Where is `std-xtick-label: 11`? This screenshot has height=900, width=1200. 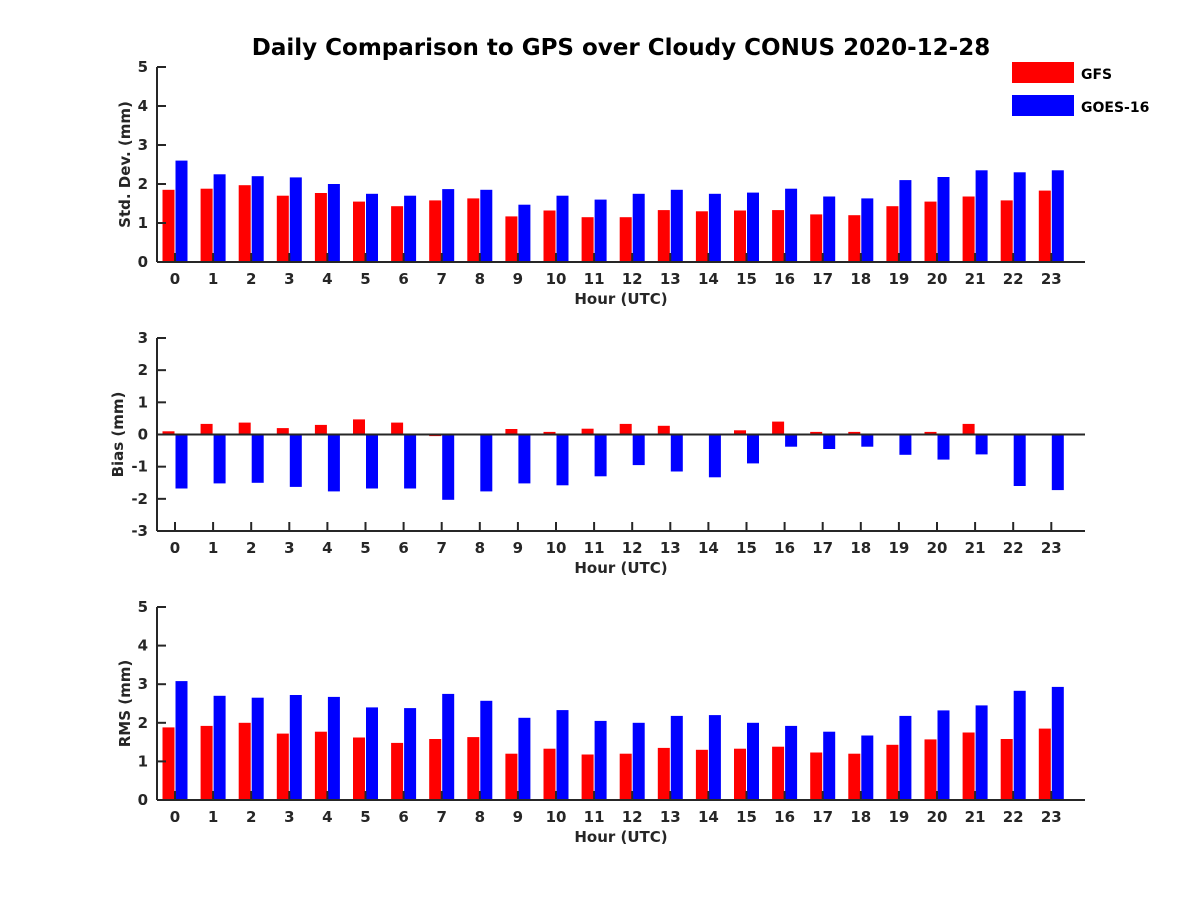 std-xtick-label: 11 is located at coordinates (594, 279).